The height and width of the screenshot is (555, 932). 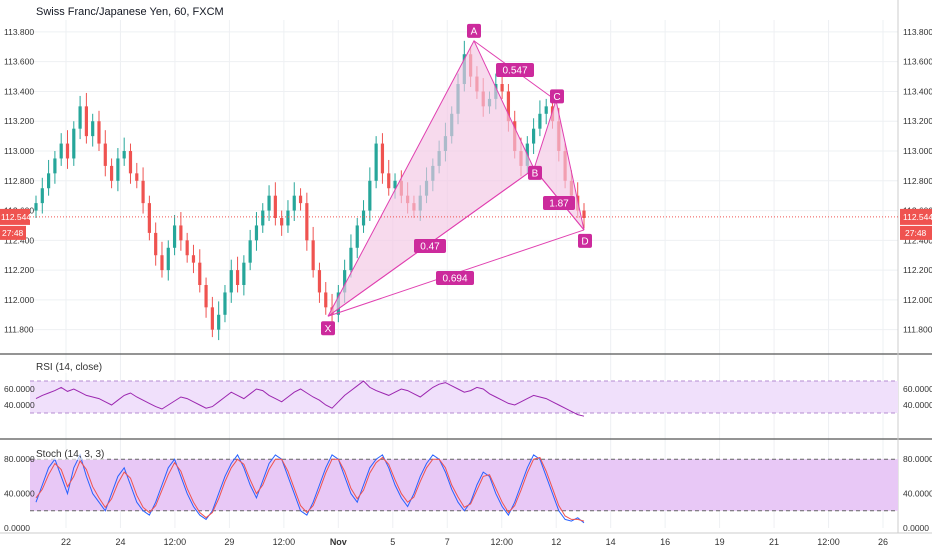 I want to click on price-tick-right: 112.000, so click(x=917, y=300).